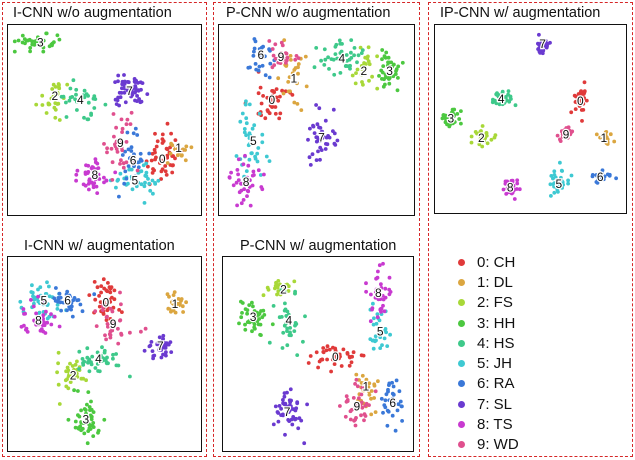  I want to click on scatter-ipcnn-aug: 0 1 2 3 4 5 6 7 8 9, so click(529, 116).